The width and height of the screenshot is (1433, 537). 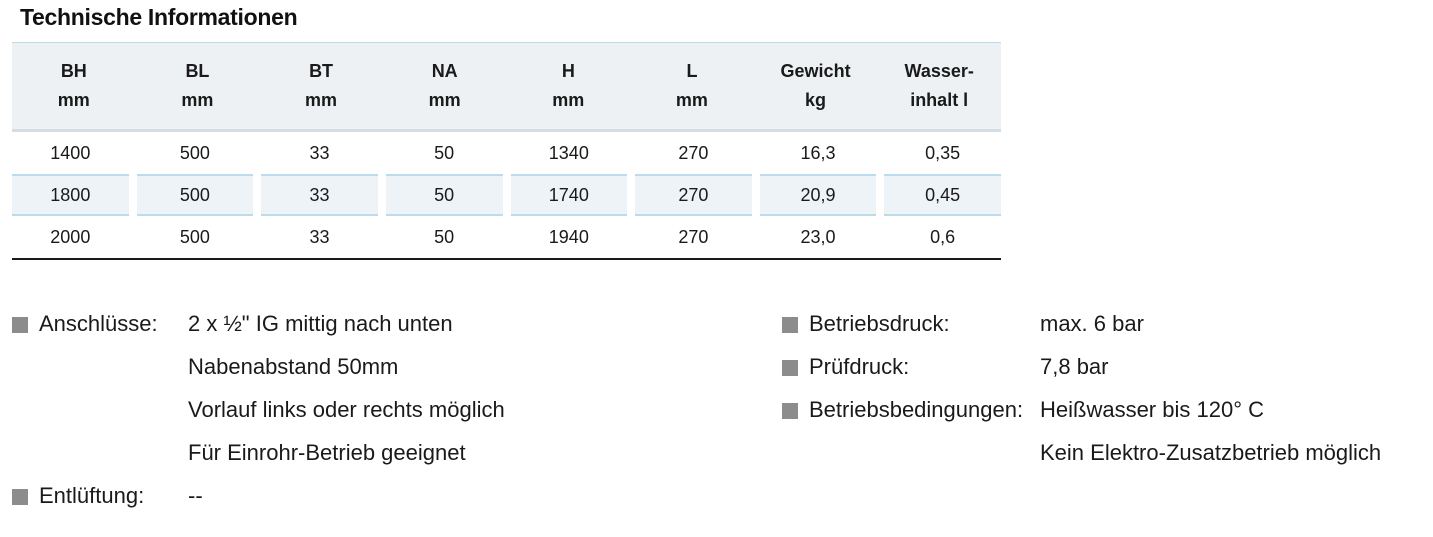 What do you see at coordinates (943, 236) in the screenshot?
I see `table-cell: 0,6` at bounding box center [943, 236].